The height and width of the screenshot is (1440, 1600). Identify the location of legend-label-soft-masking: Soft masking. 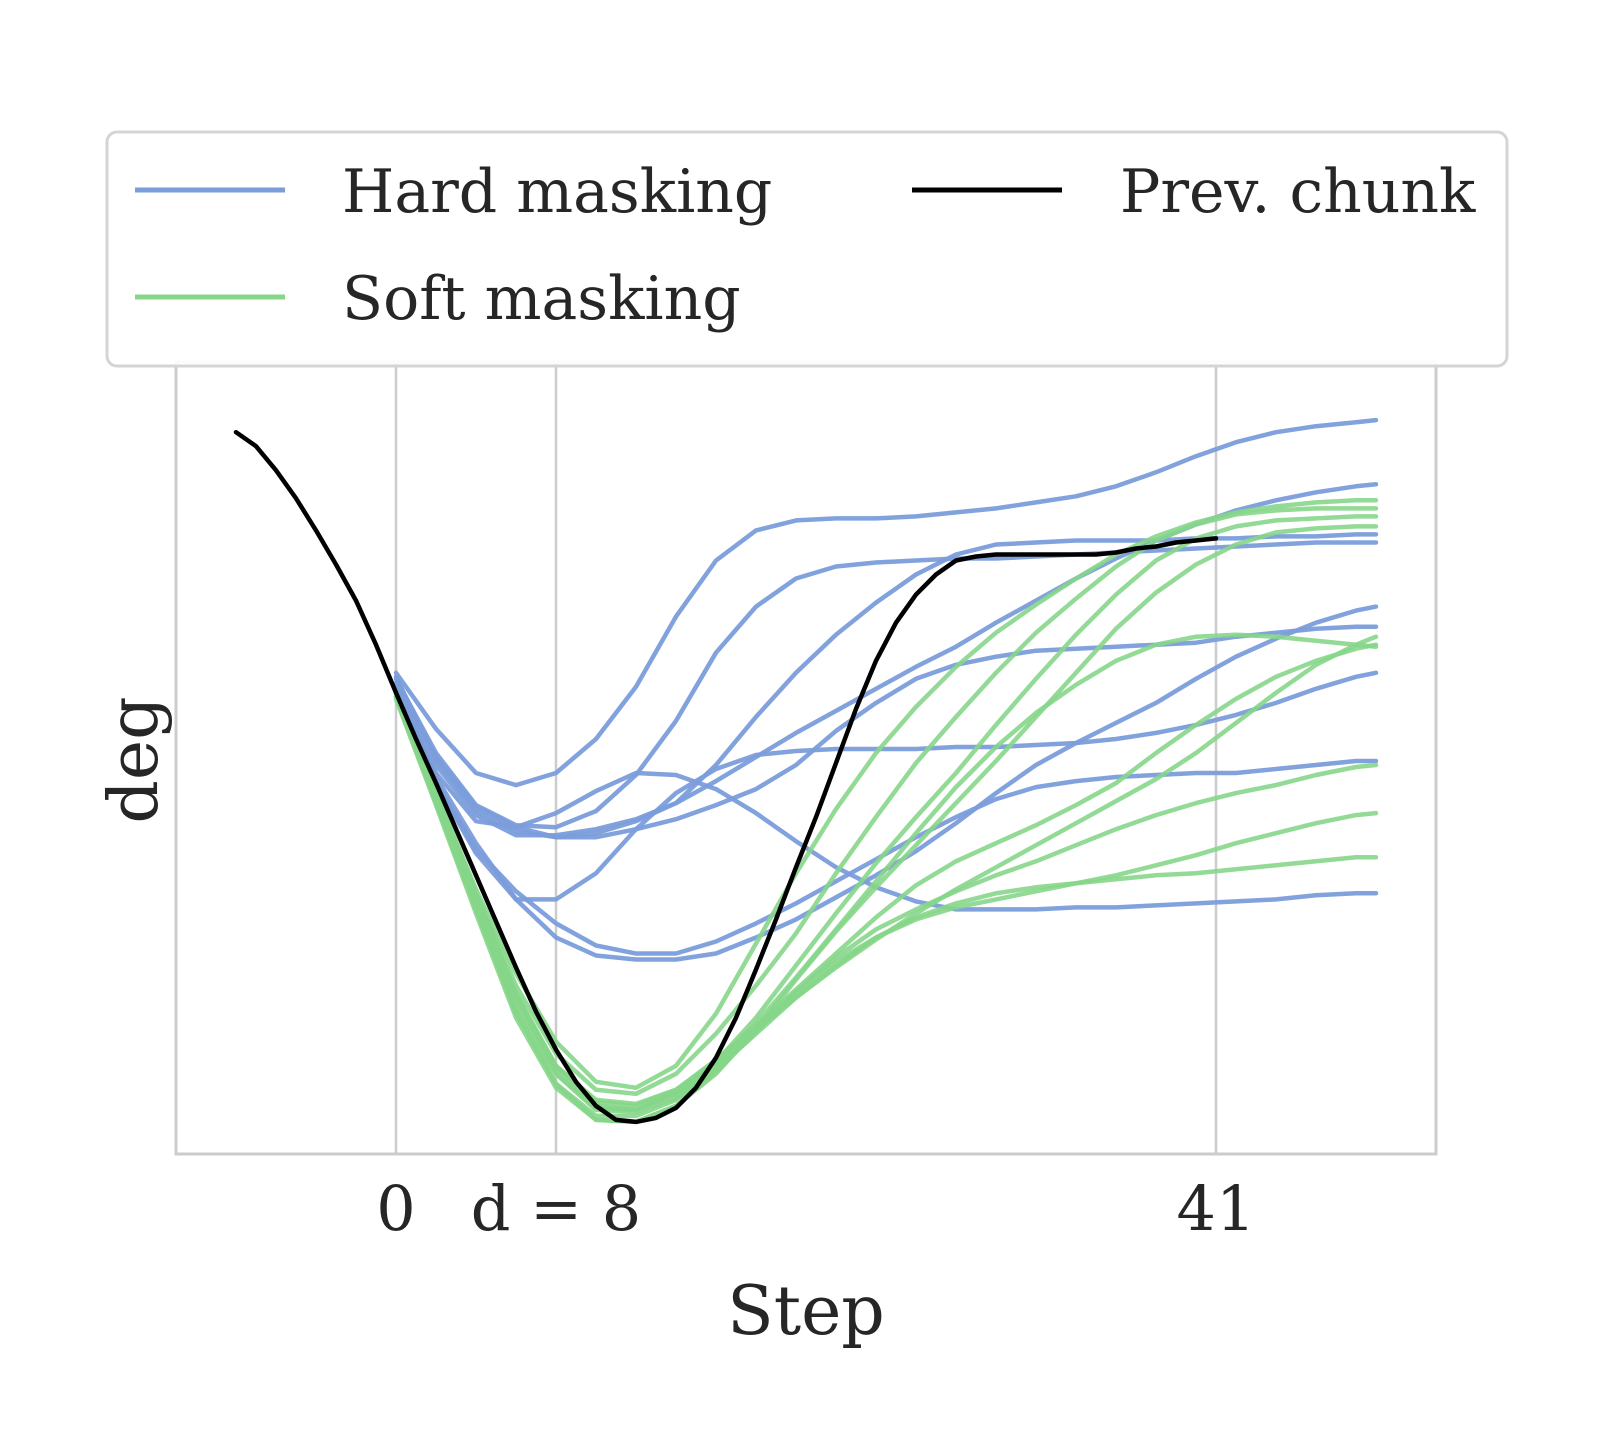
(541, 299).